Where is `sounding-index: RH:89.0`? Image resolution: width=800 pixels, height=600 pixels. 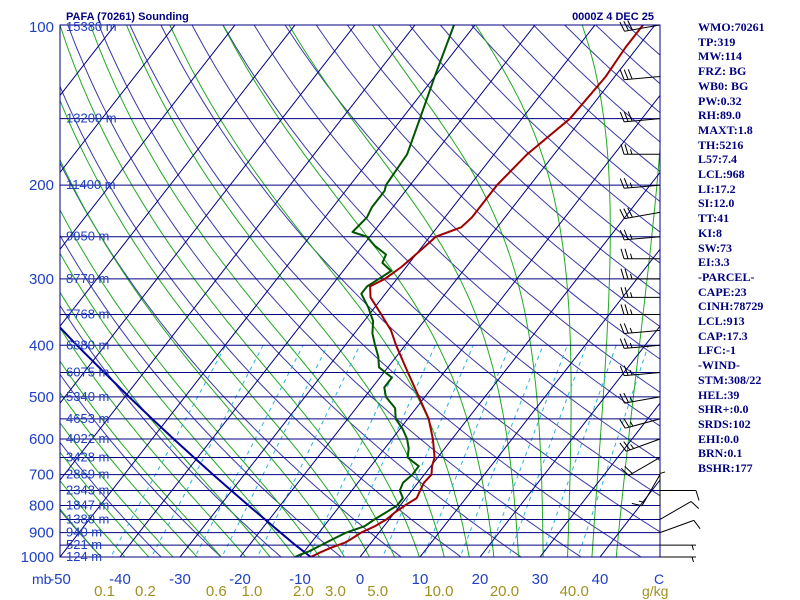 sounding-index: RH:89.0 is located at coordinates (719, 115).